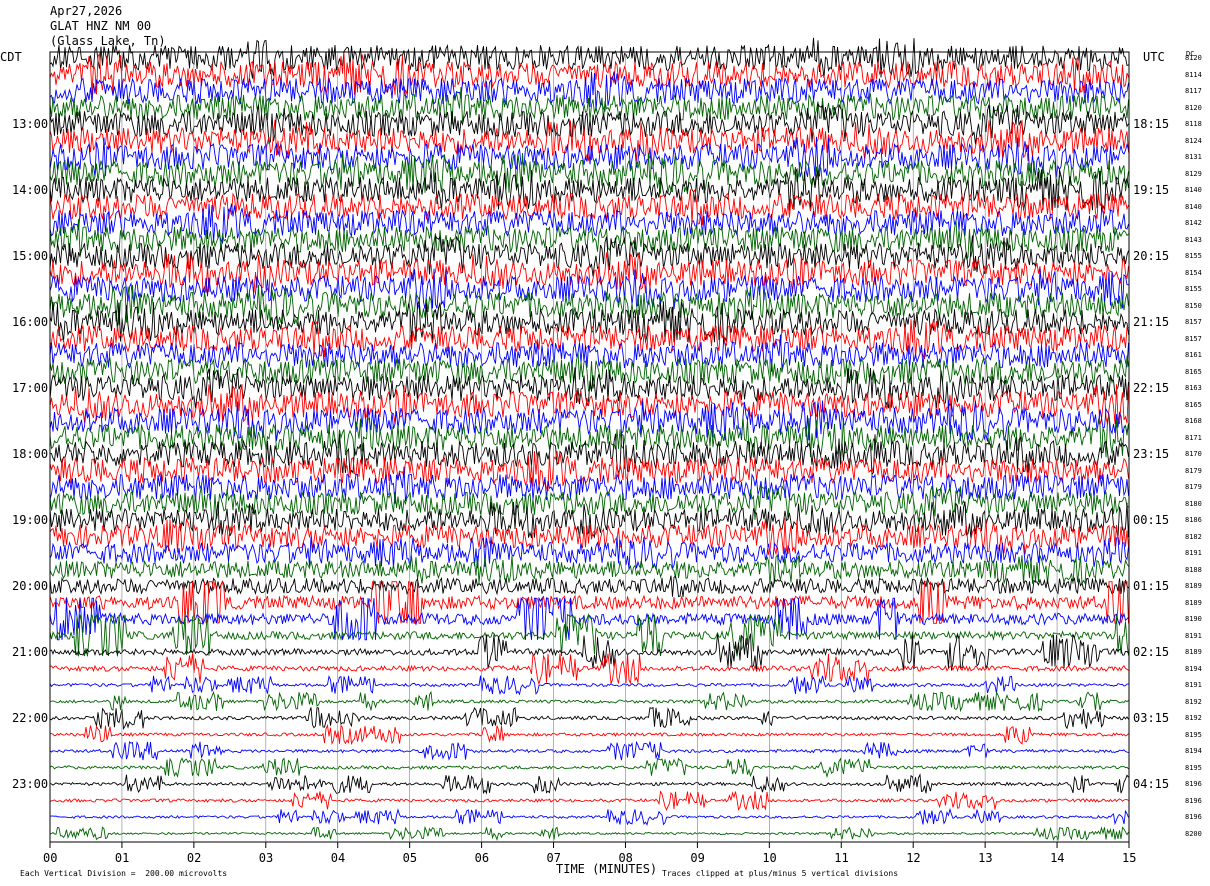  Describe the element at coordinates (1129, 858) in the screenshot. I see `x-tick-label: 15` at that location.